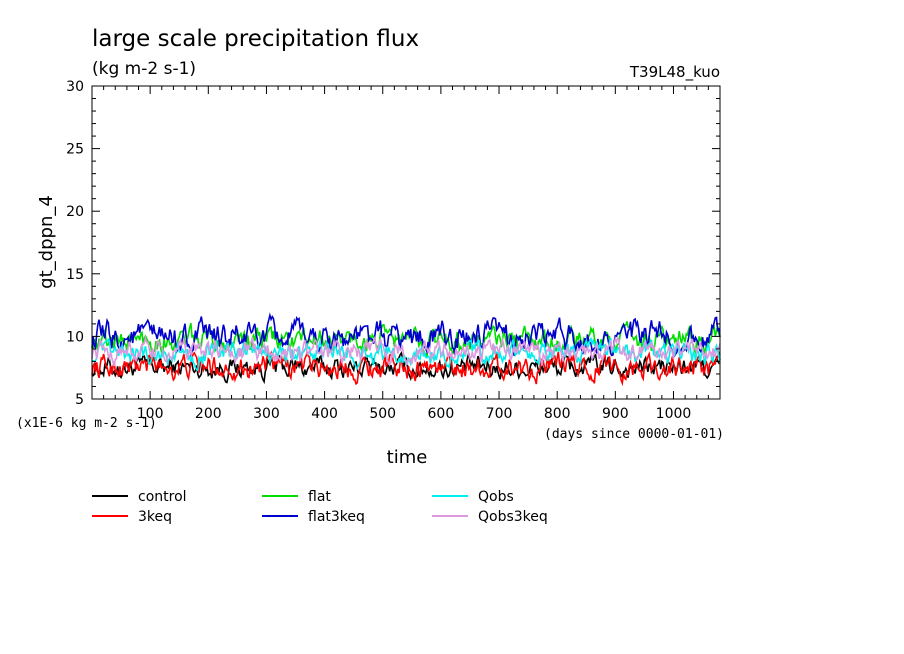  What do you see at coordinates (324, 414) in the screenshot?
I see `x-tick-label: 400` at bounding box center [324, 414].